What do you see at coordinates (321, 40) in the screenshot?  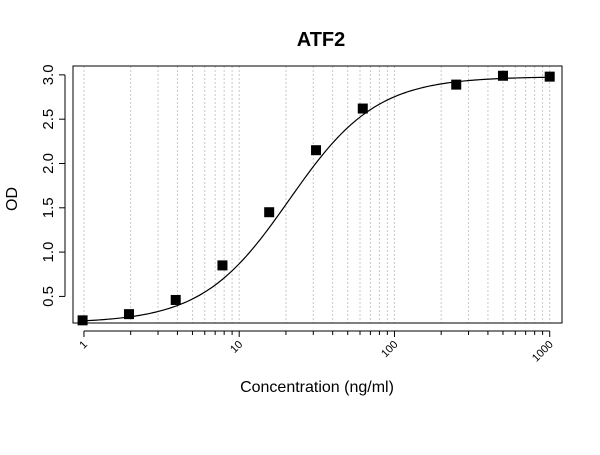 I see `chart-title: ATF2` at bounding box center [321, 40].